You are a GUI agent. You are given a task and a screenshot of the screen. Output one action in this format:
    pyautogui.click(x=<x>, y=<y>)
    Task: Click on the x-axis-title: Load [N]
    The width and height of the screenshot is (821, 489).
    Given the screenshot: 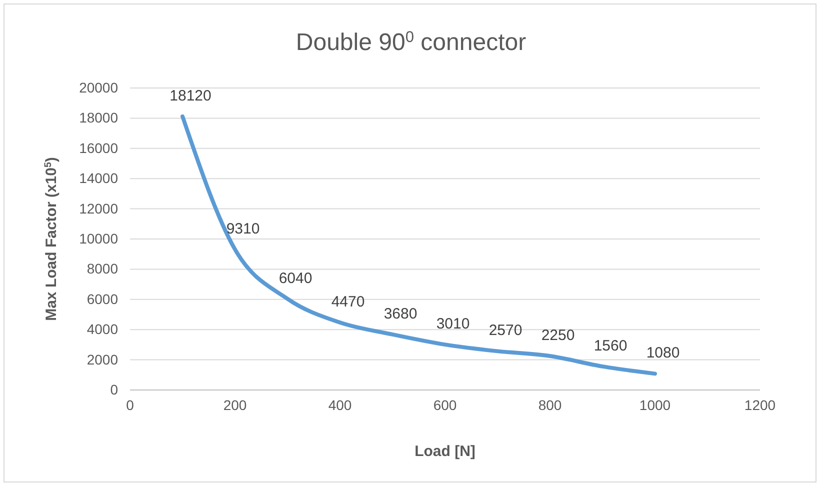 What is the action you would take?
    pyautogui.click(x=445, y=451)
    